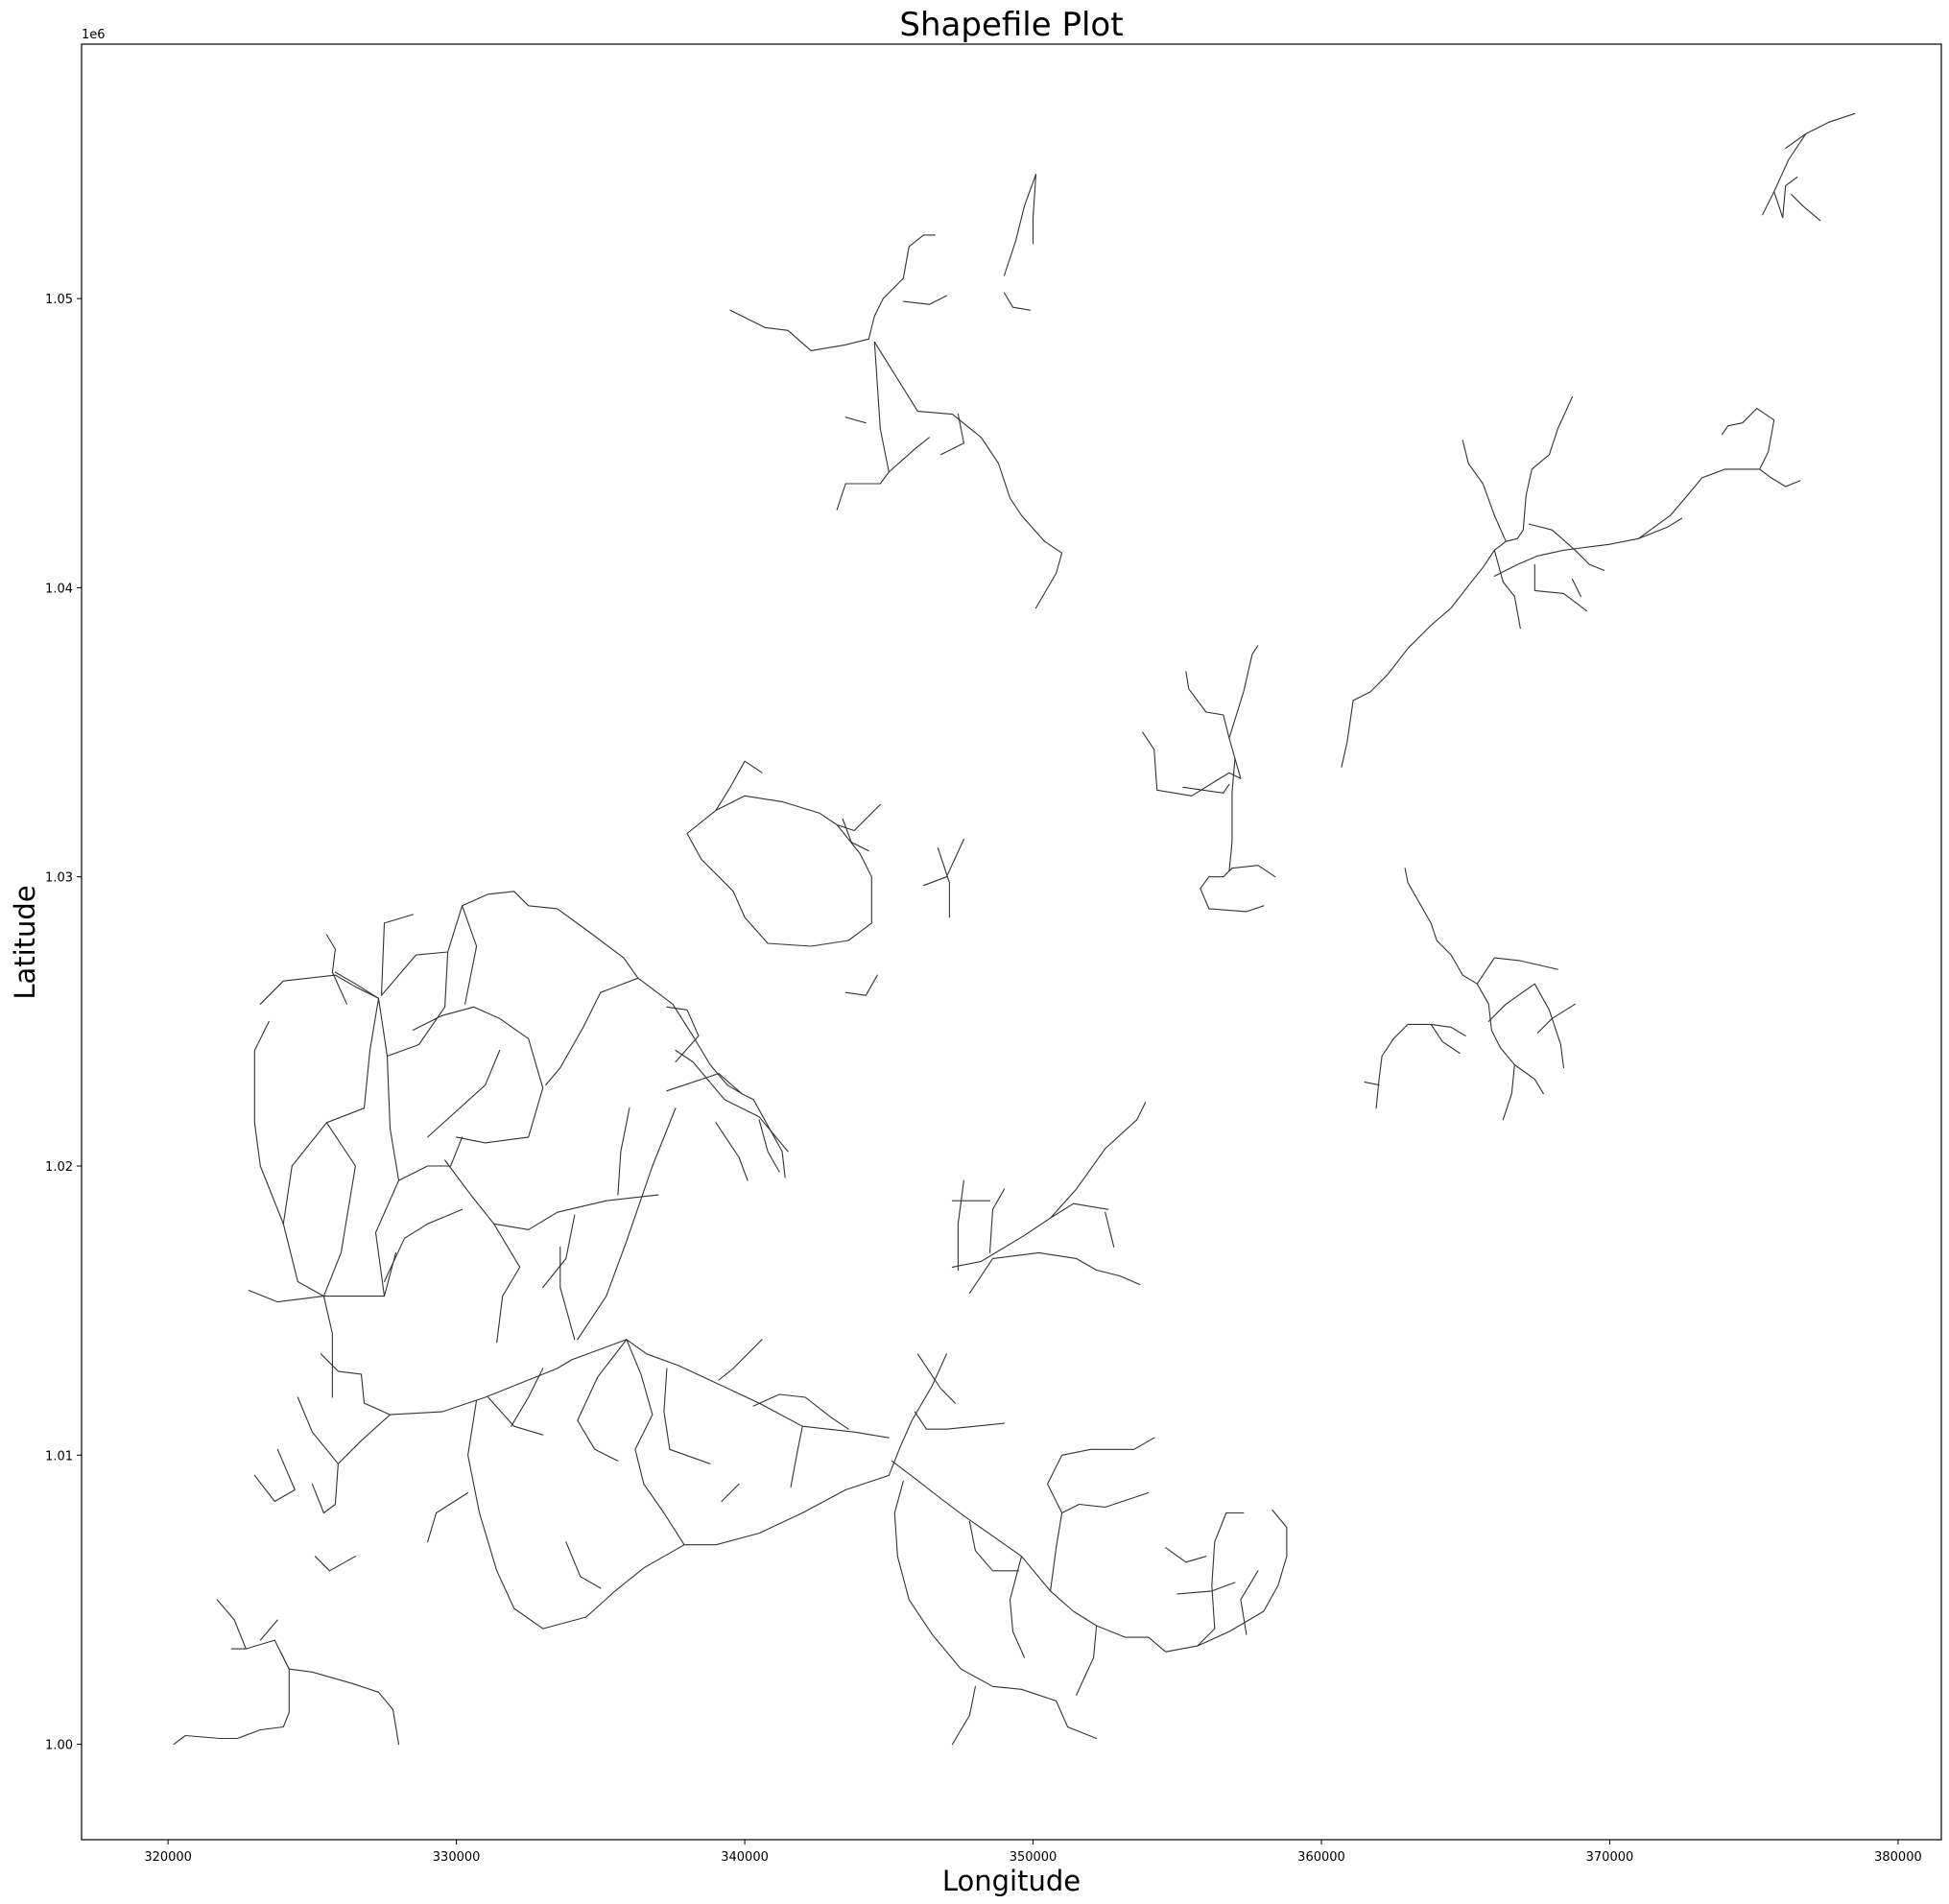  Describe the element at coordinates (1610, 1857) in the screenshot. I see `x-tick-label: 370000` at that location.